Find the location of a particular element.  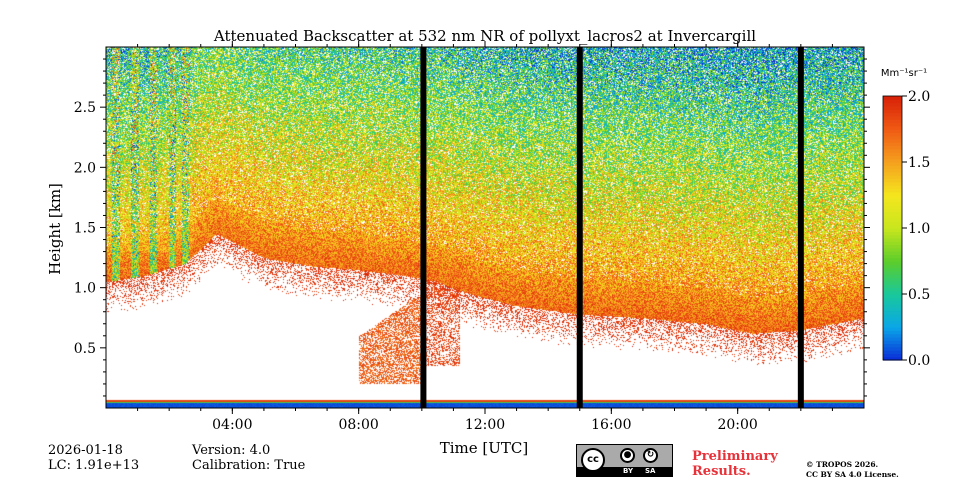

lc-label: LC: 1.91e+13 is located at coordinates (94, 465).